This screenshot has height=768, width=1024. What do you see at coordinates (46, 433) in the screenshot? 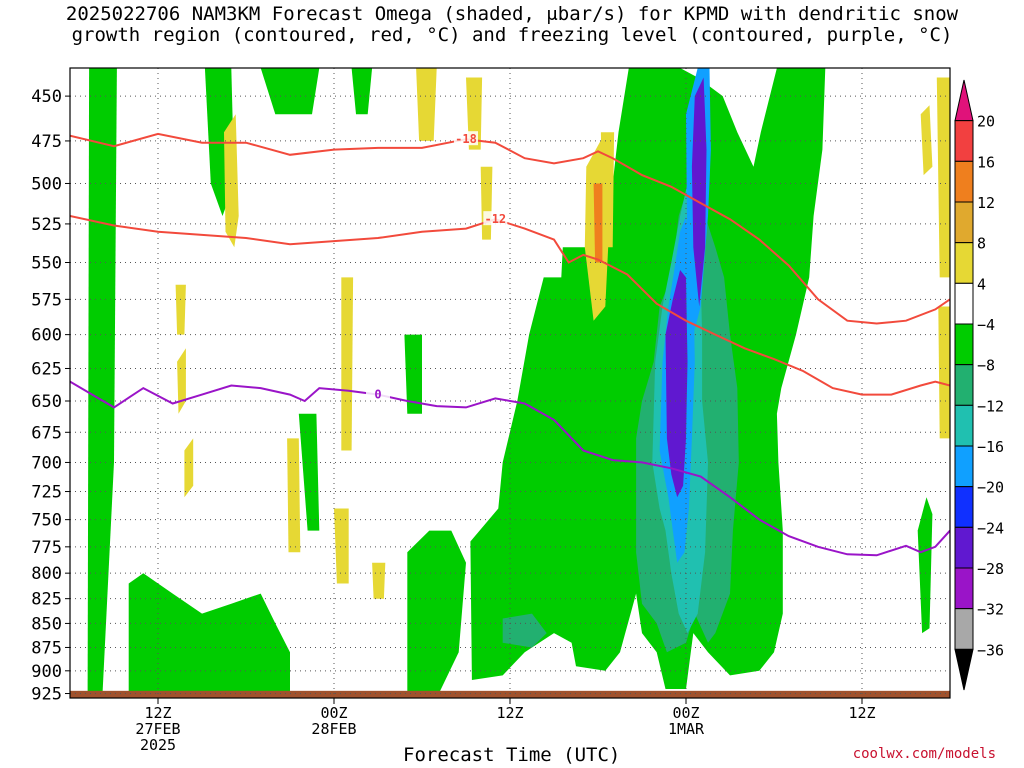
I see `y-tick-label: 675` at bounding box center [46, 433].